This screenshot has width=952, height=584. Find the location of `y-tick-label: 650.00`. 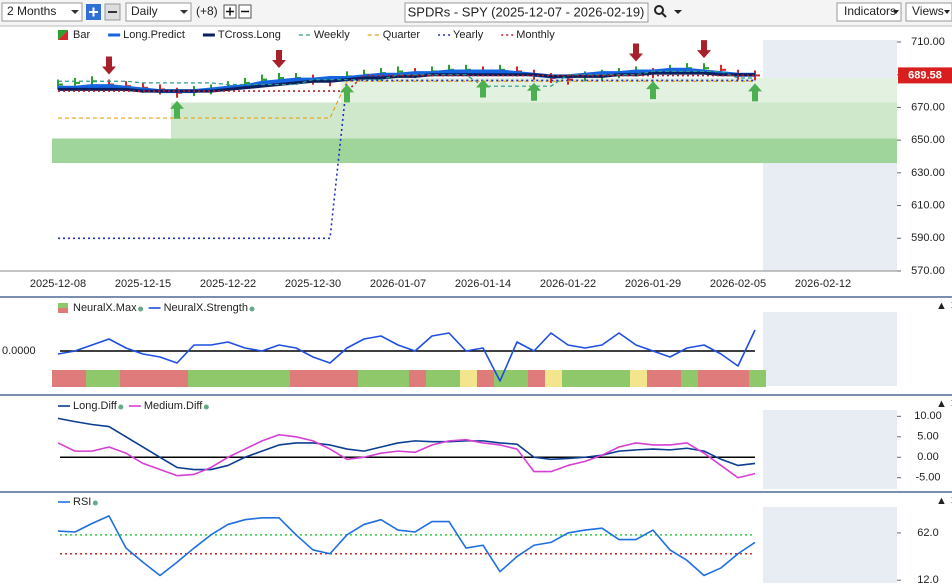

y-tick-label: 650.00 is located at coordinates (928, 140).